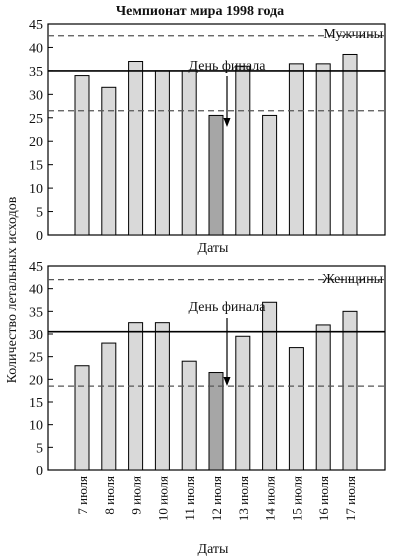 This screenshot has width=400, height=559. Describe the element at coordinates (323, 498) in the screenshot. I see `x-tick-label: 16 июля` at that location.